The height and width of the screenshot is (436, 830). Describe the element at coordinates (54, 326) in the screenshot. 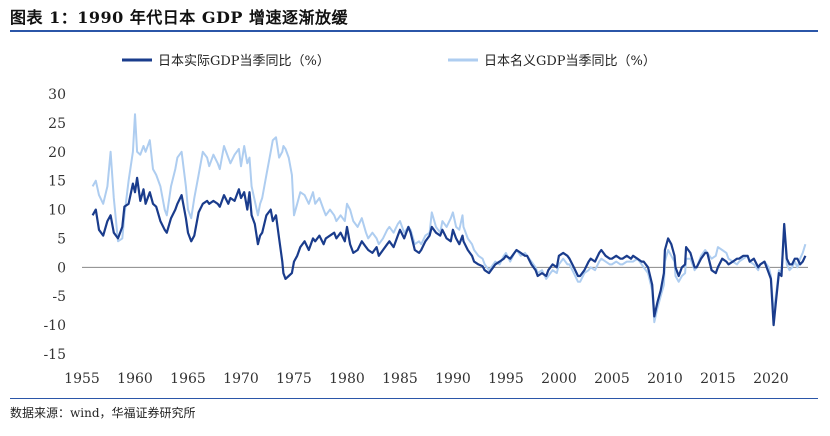

I see `y-tick-label: -10` at that location.